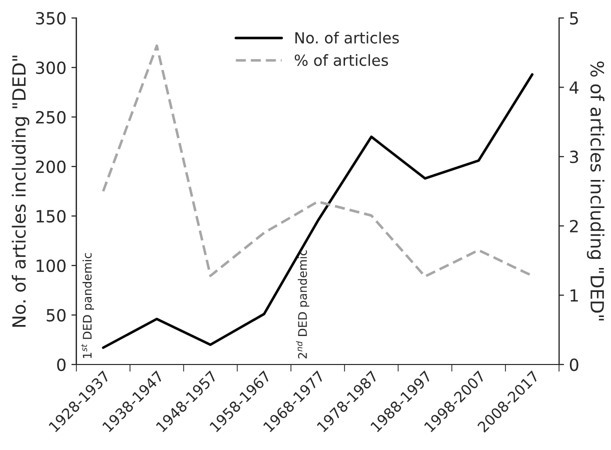 This screenshot has height=450, width=611. I want to click on y2-tick-label: 2, so click(574, 226).